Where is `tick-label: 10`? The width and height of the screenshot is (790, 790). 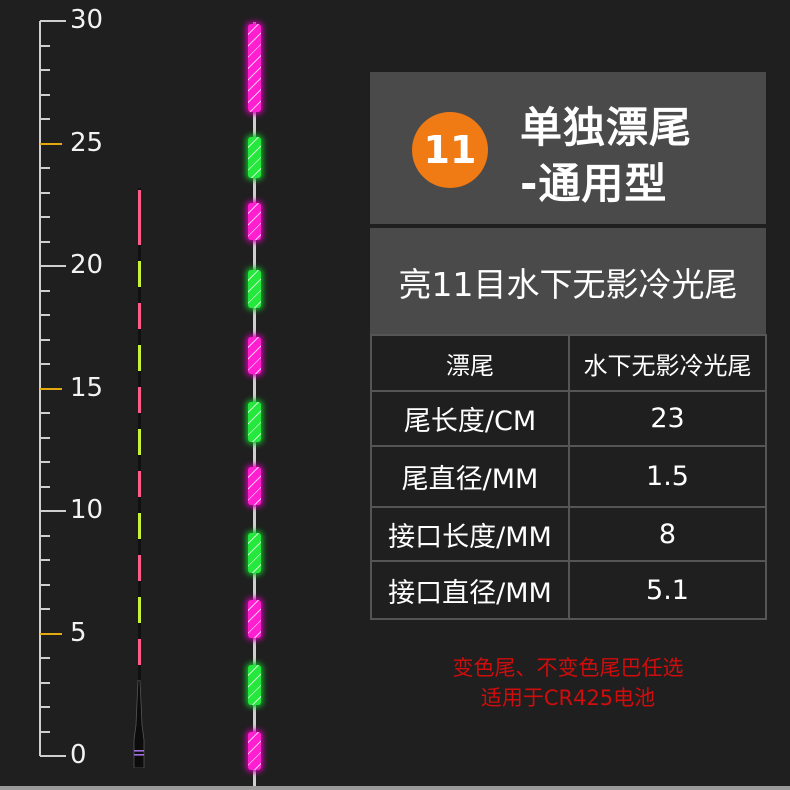 tick-label: 10 is located at coordinates (87, 510).